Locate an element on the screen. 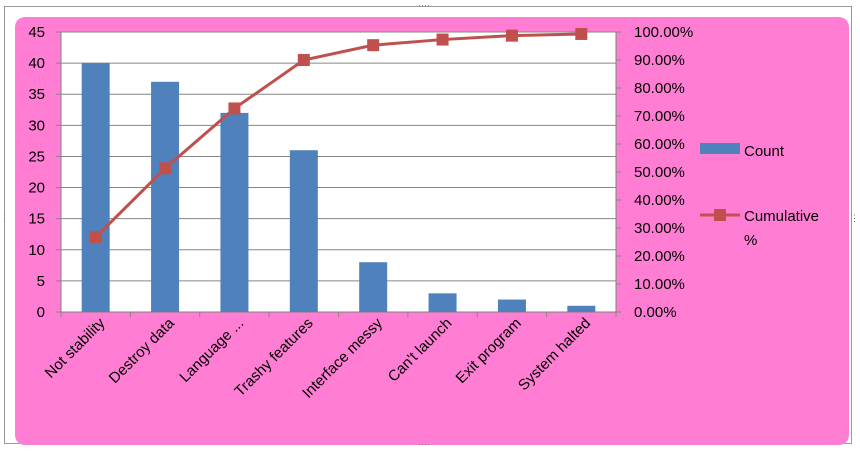 The width and height of the screenshot is (860, 455). legend-label-cumulative: Cumulative % is located at coordinates (783, 228).